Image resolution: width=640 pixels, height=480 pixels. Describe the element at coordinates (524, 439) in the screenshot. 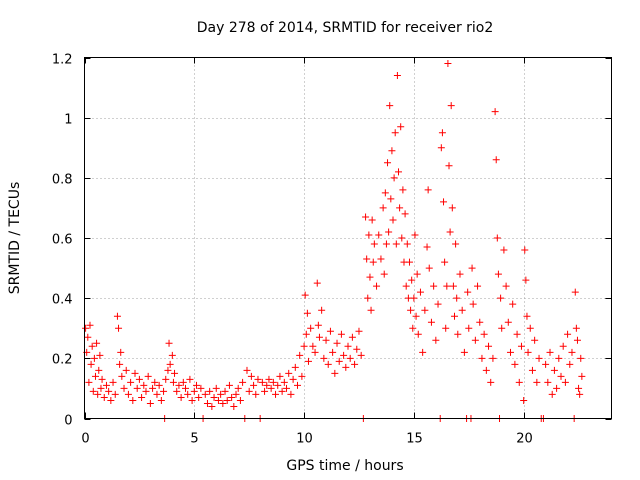

I see `x-tick-label: 20` at that location.